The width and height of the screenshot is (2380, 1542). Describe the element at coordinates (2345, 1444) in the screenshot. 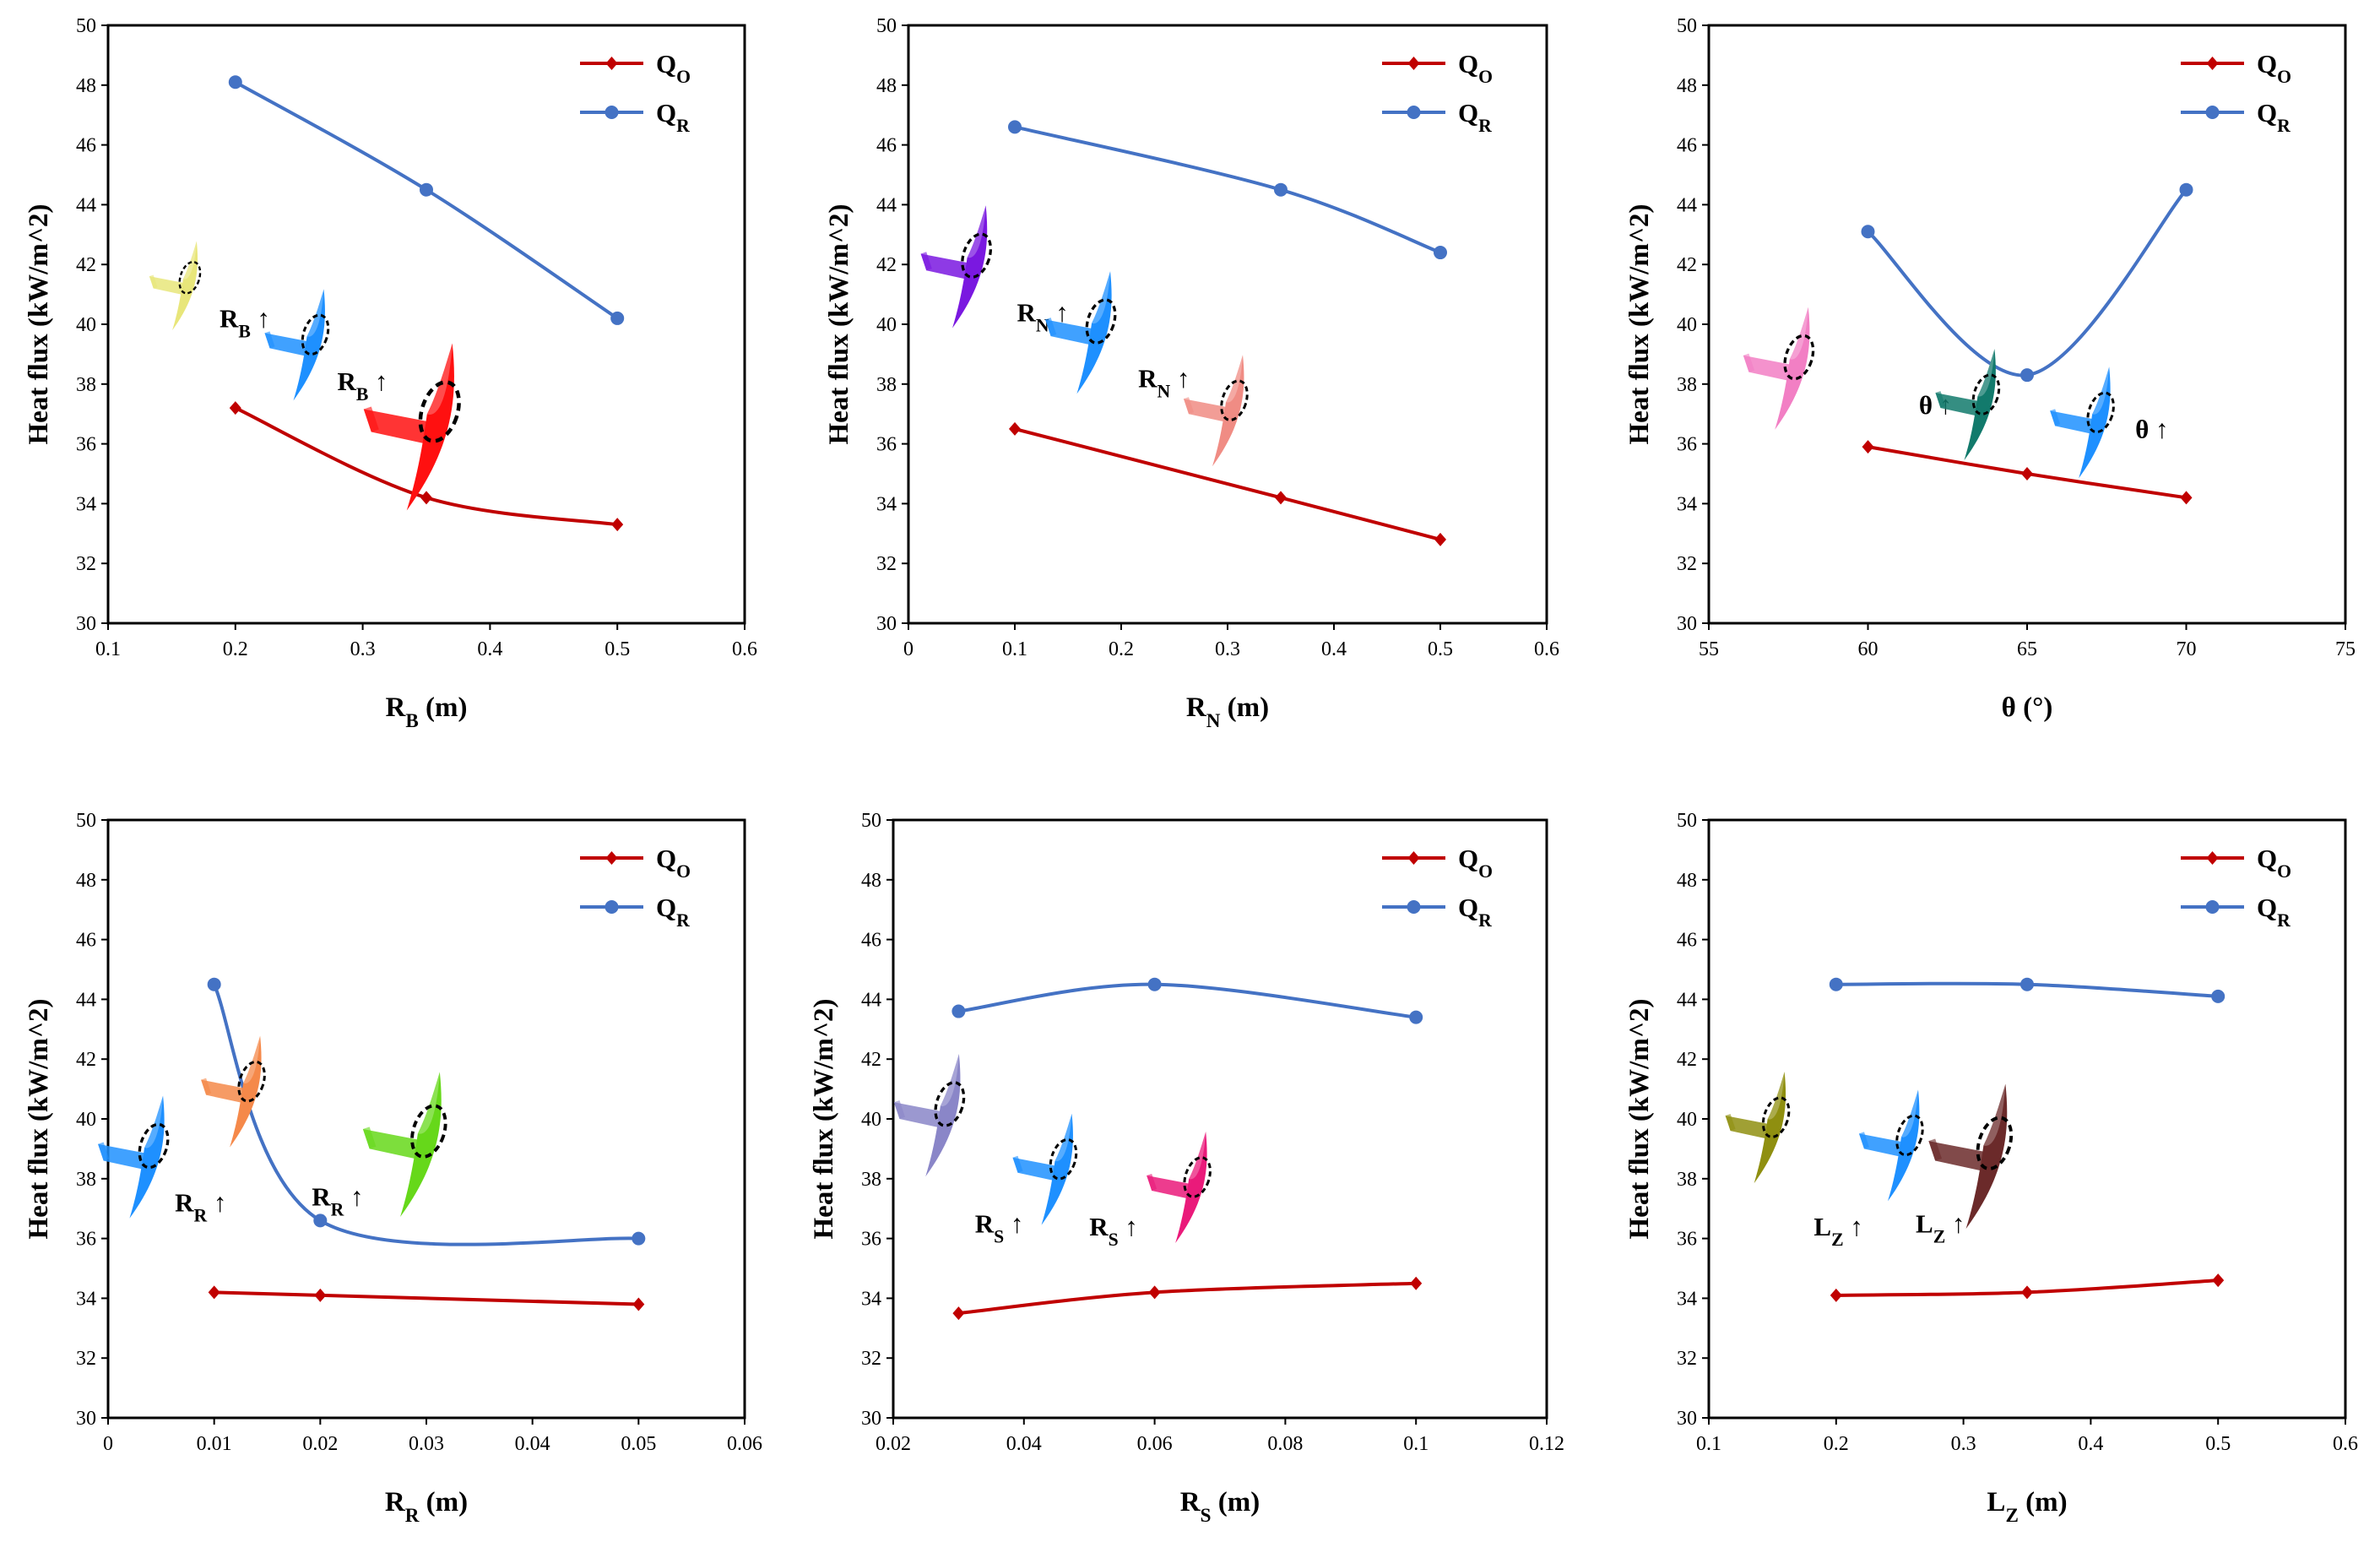

I see `x-tick-label: 0.6` at that location.